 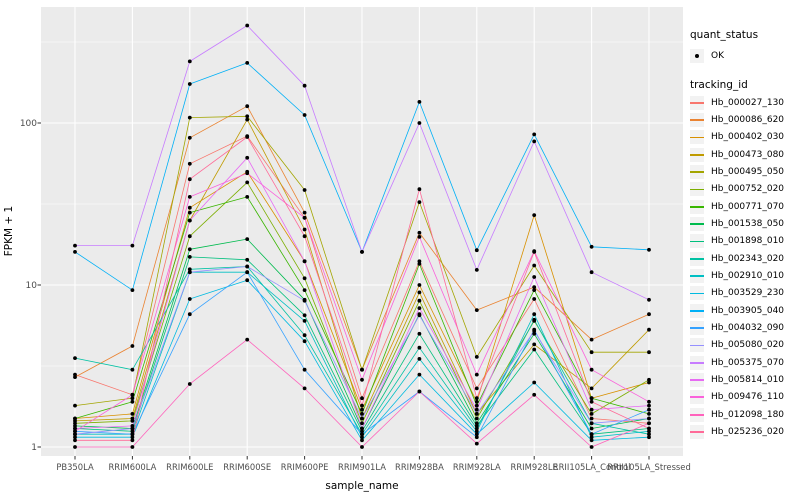 I want to click on x-tick-label: RRIM600PE, so click(x=305, y=467).